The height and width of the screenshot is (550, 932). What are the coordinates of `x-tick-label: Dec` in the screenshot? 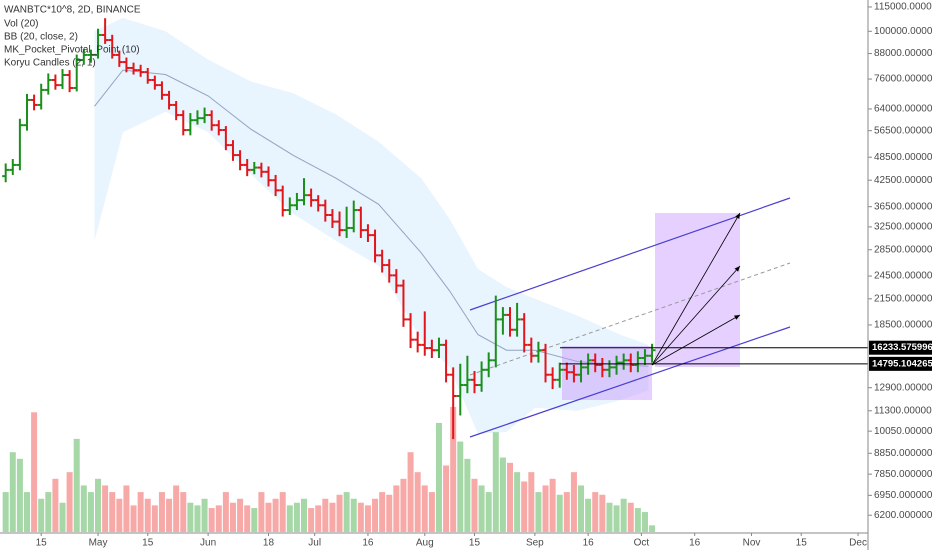 It's located at (858, 543).